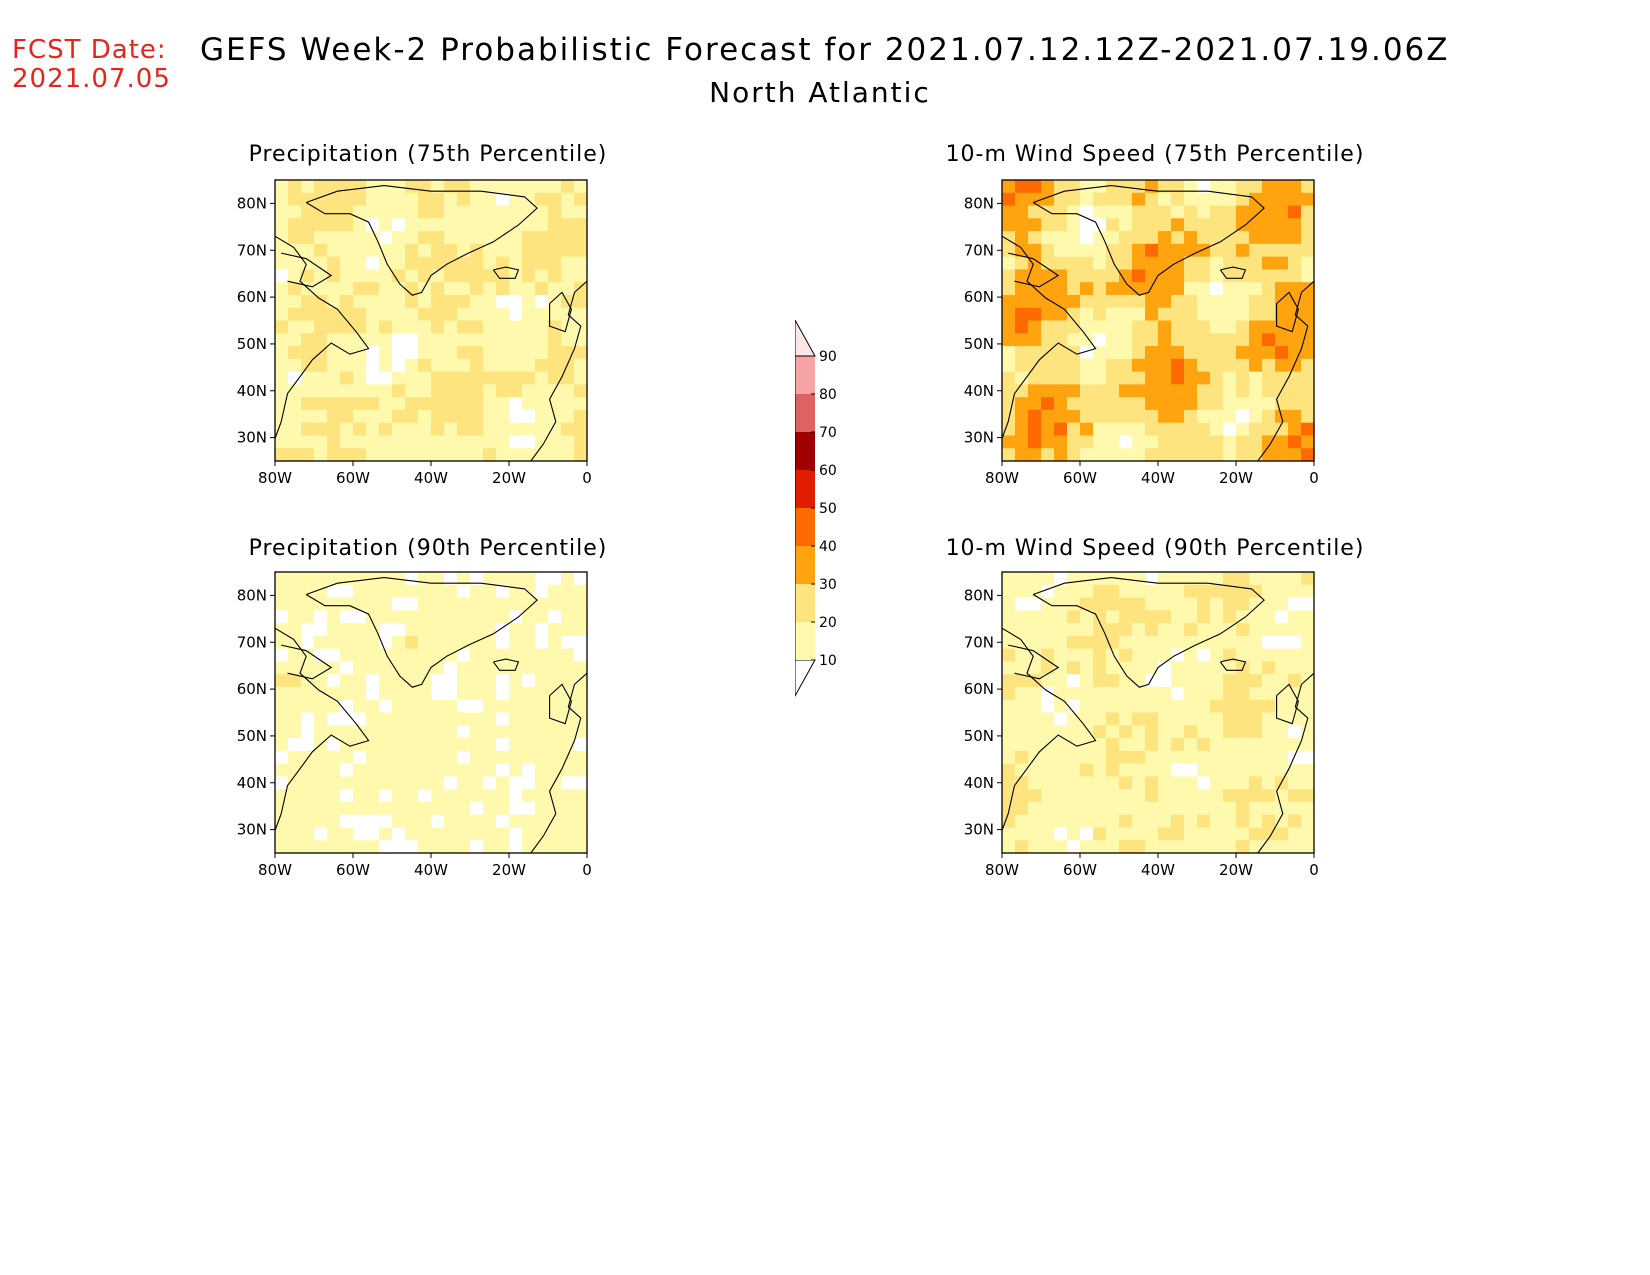  Describe the element at coordinates (1140, 335) in the screenshot. I see `map-wind-75: 80N 70N 60N 50N 40N 30N 80W 60W 40W 20W 0` at that location.